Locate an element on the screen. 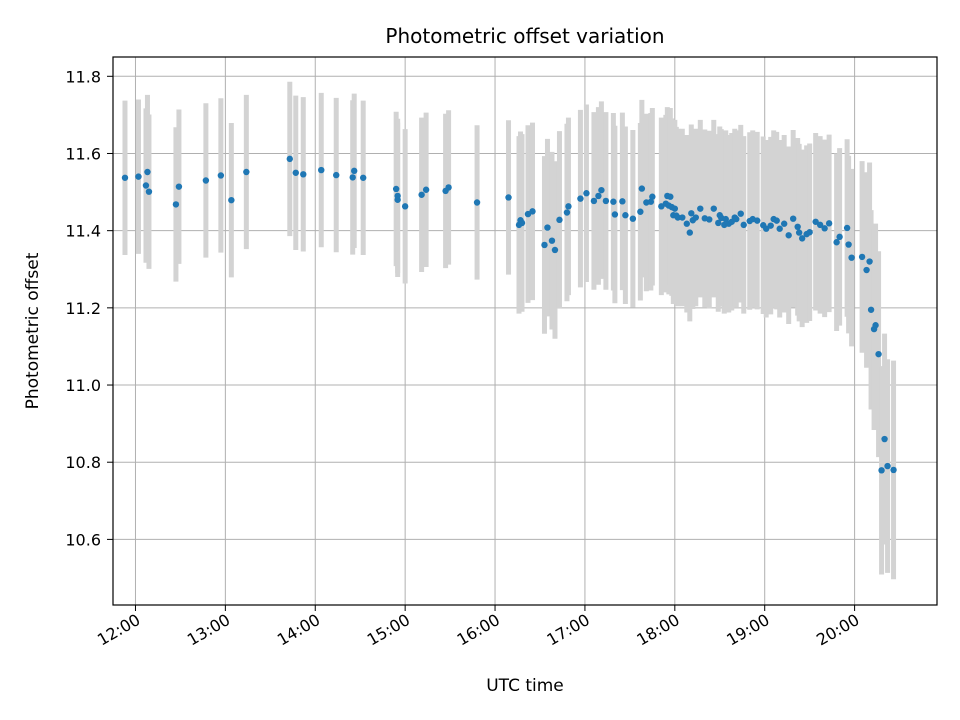  y-axis-title: Photometric offset is located at coordinates (33, 330).